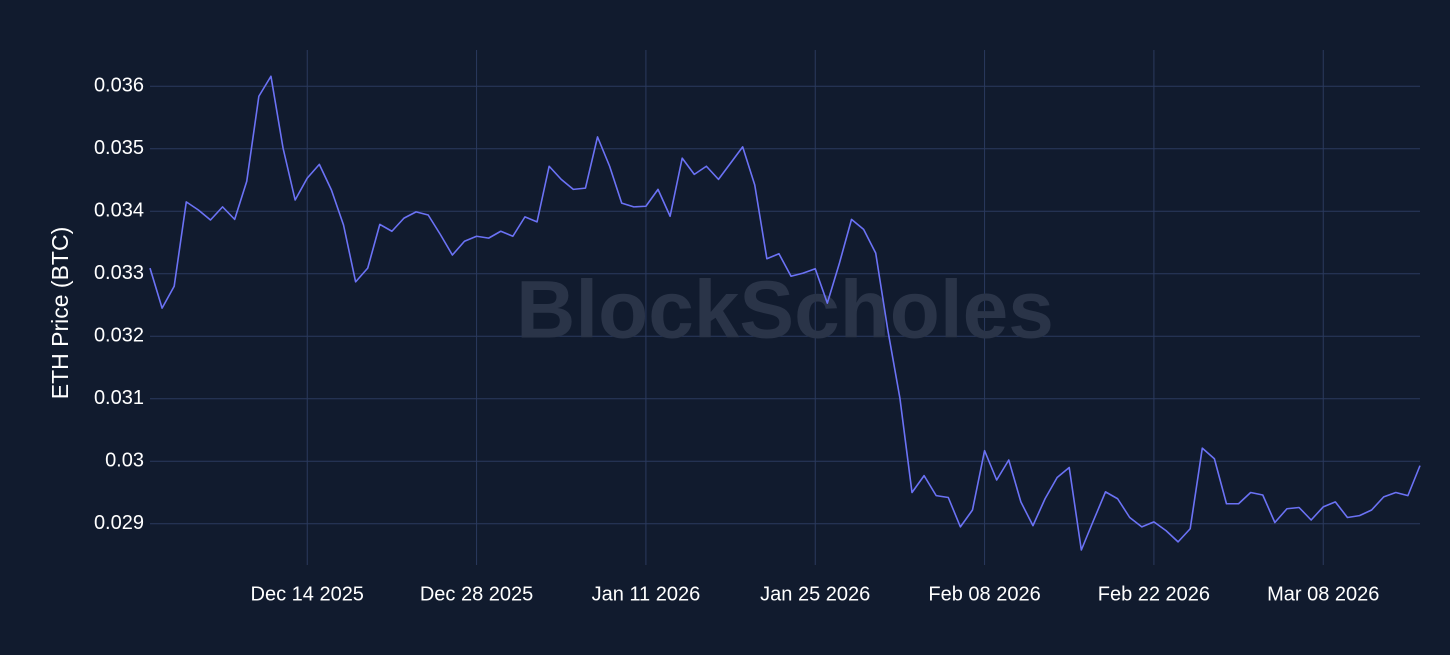 The image size is (1450, 655). I want to click on x-tick-label: Dec 28 2025, so click(476, 594).